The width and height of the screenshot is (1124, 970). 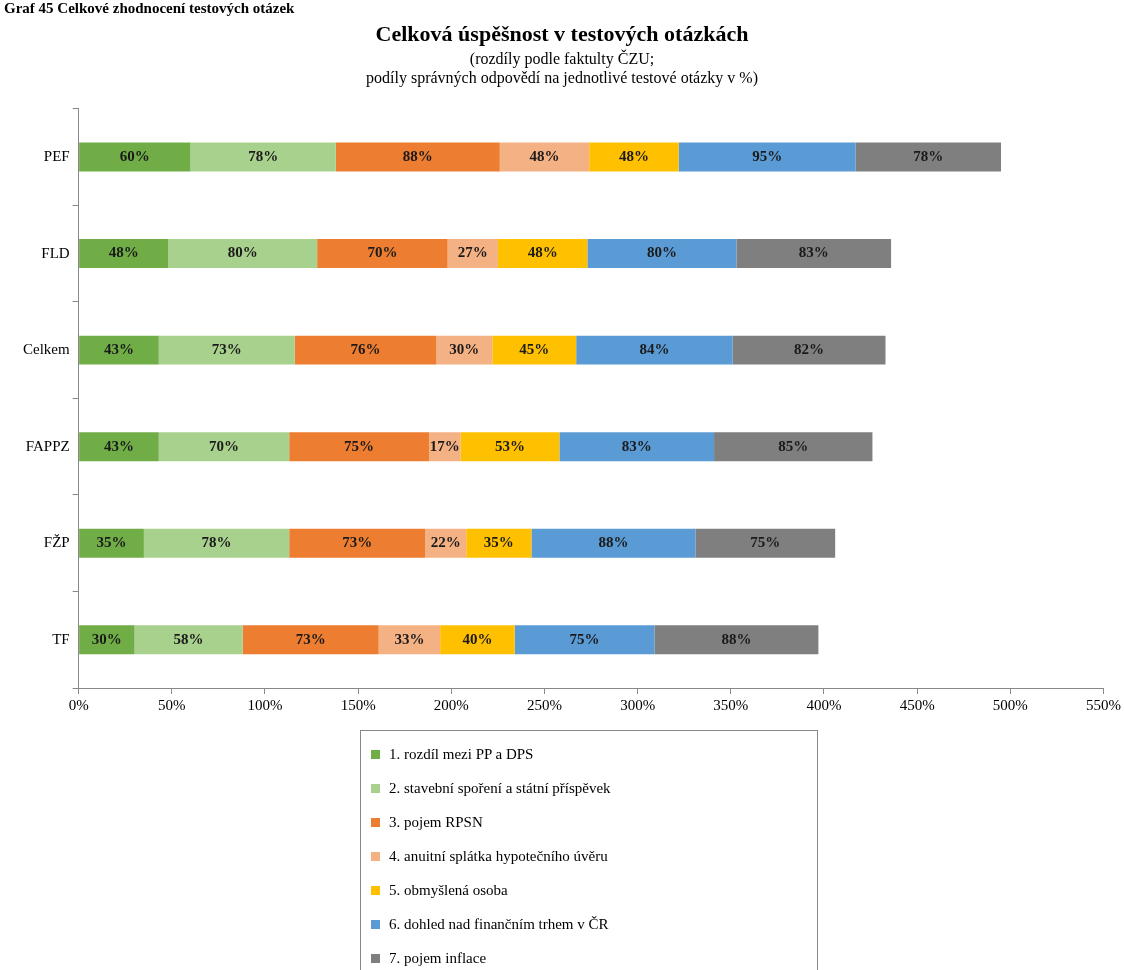 I want to click on data-label: 27%, so click(x=472, y=252).